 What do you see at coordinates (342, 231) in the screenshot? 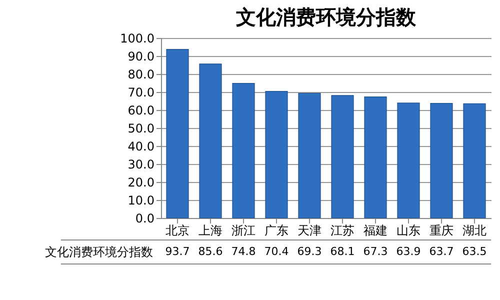
I see `x-tick-label: 江苏` at bounding box center [342, 231].